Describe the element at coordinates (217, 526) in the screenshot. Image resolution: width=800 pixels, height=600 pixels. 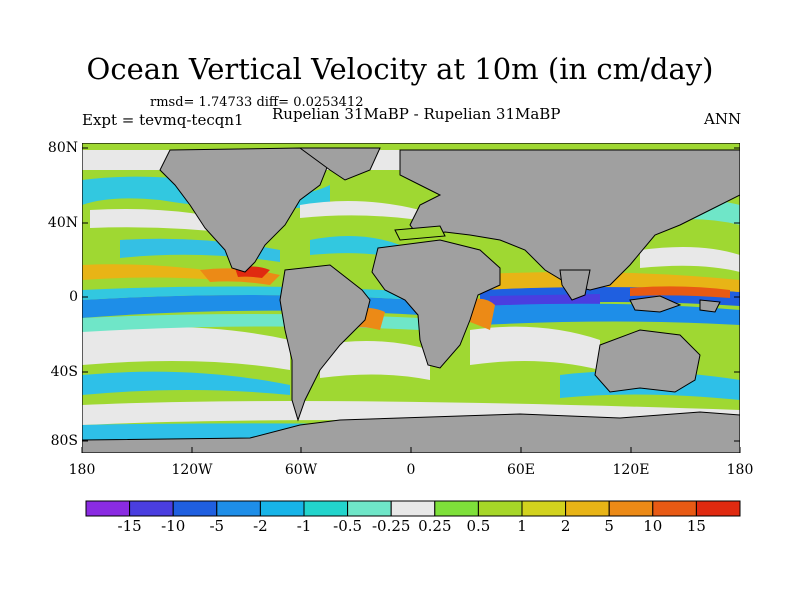
I see `colorbar-label-2: -5` at that location.